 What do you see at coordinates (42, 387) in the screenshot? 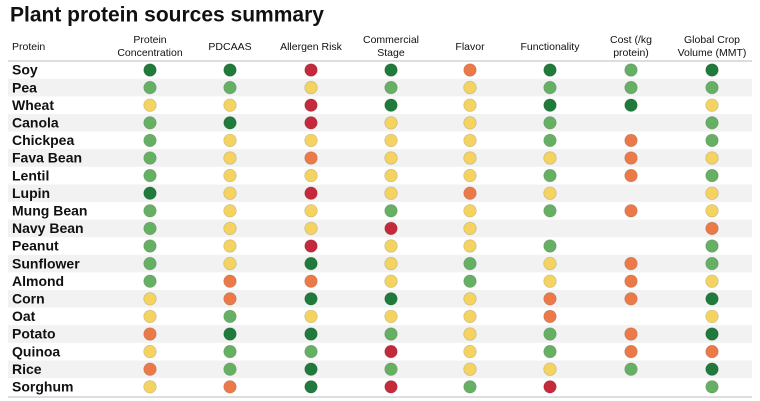
I see `row-label: Sorghum` at bounding box center [42, 387].